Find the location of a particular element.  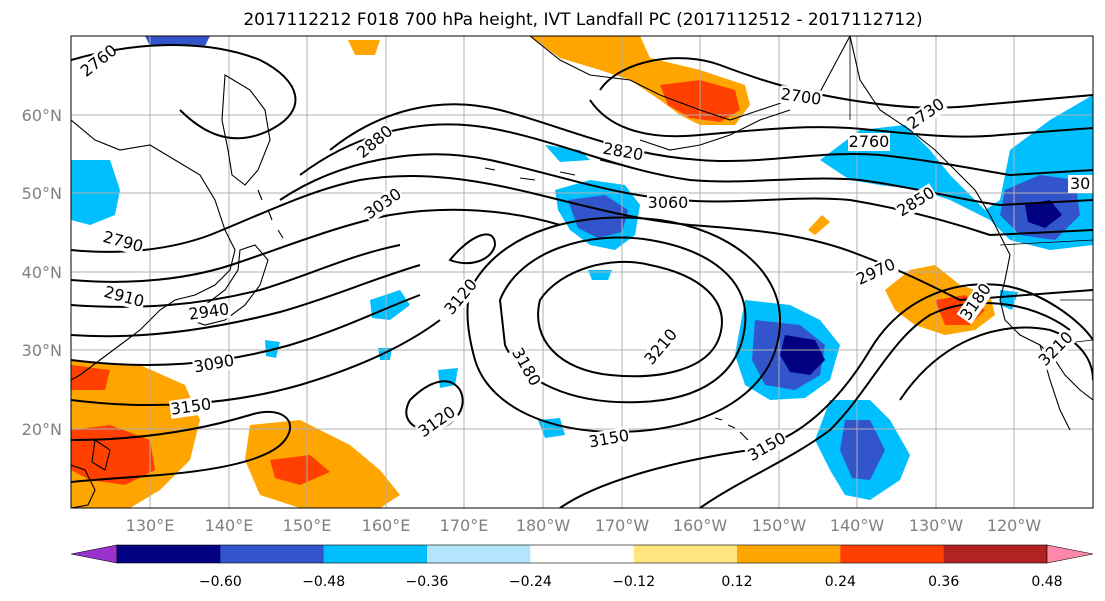

lat-label: 20°N is located at coordinates (42, 429).